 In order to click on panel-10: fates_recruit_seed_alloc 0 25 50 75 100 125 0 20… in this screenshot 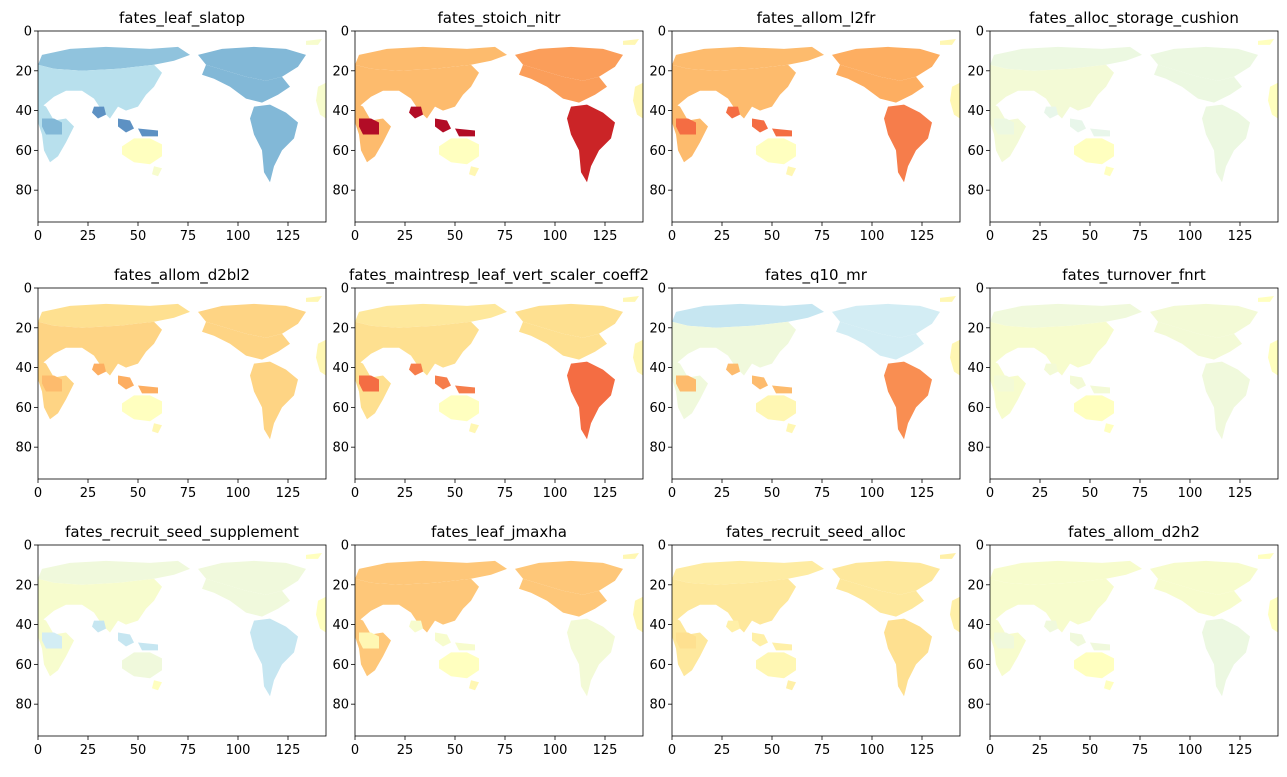, I will do `click(805, 640)`.